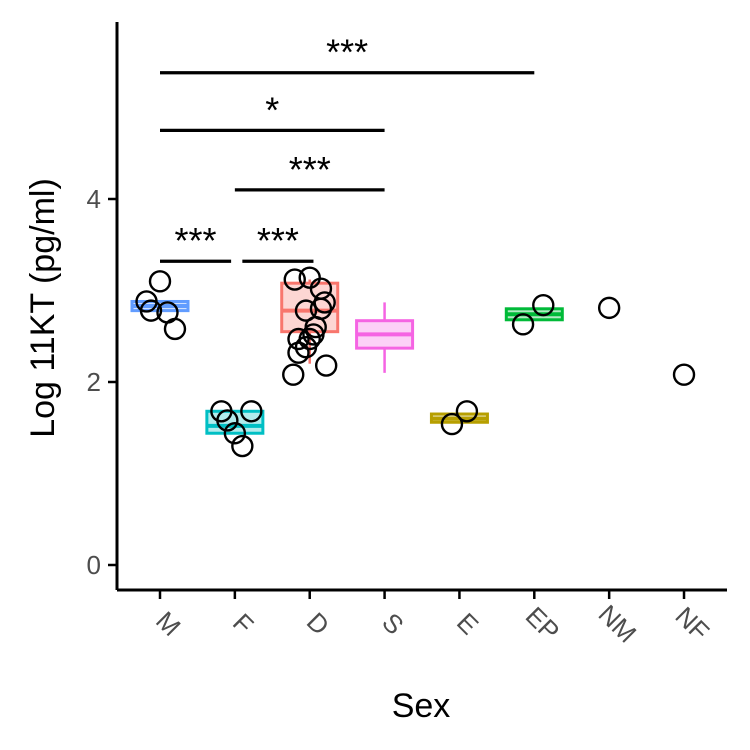  What do you see at coordinates (543, 624) in the screenshot?
I see `x-tick-label: EP` at bounding box center [543, 624].